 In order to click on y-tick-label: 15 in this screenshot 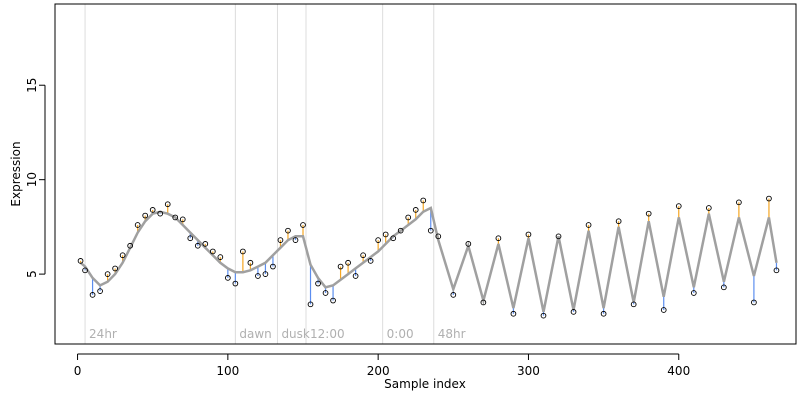, I will do `click(32, 85)`.